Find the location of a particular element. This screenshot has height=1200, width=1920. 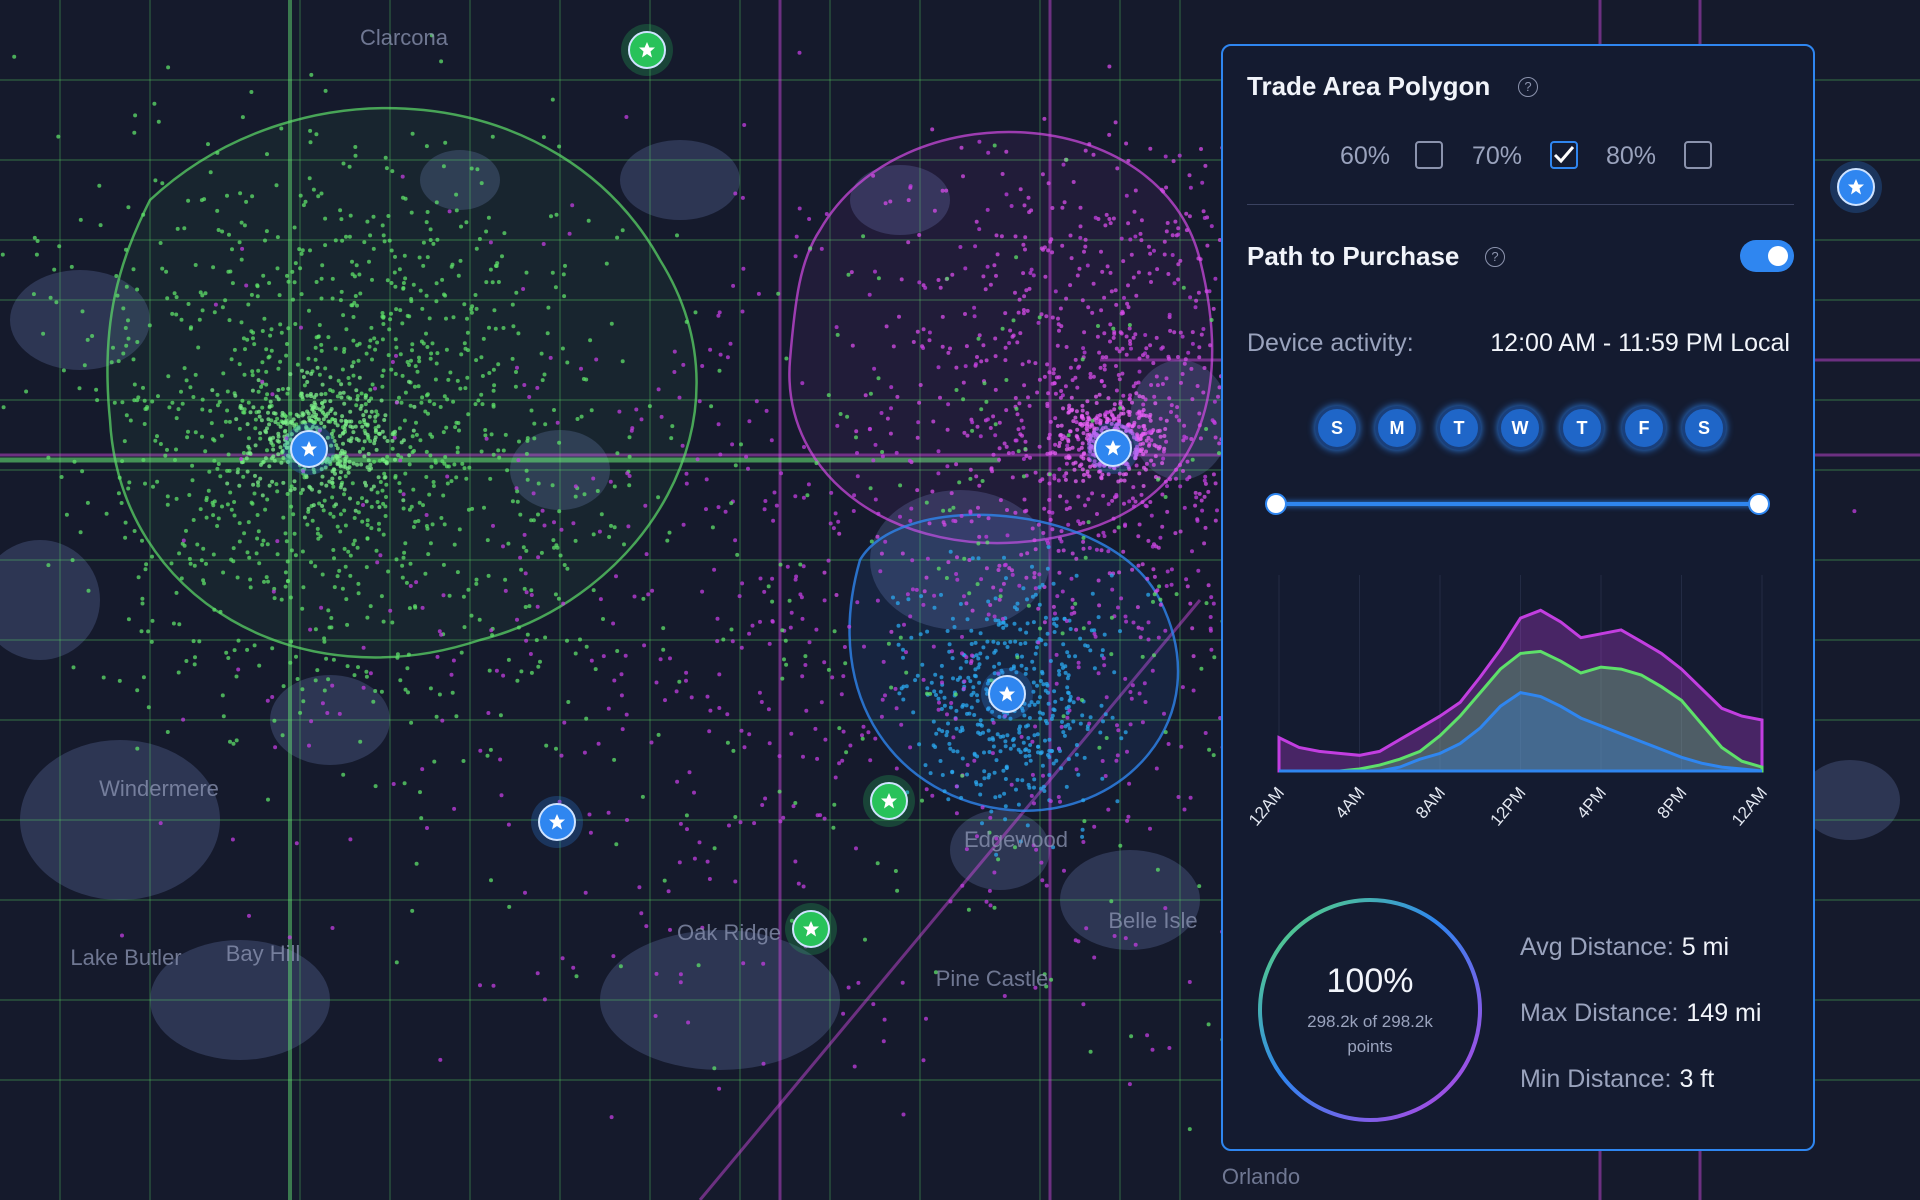

stat-value: 149 mi is located at coordinates (1724, 1013).